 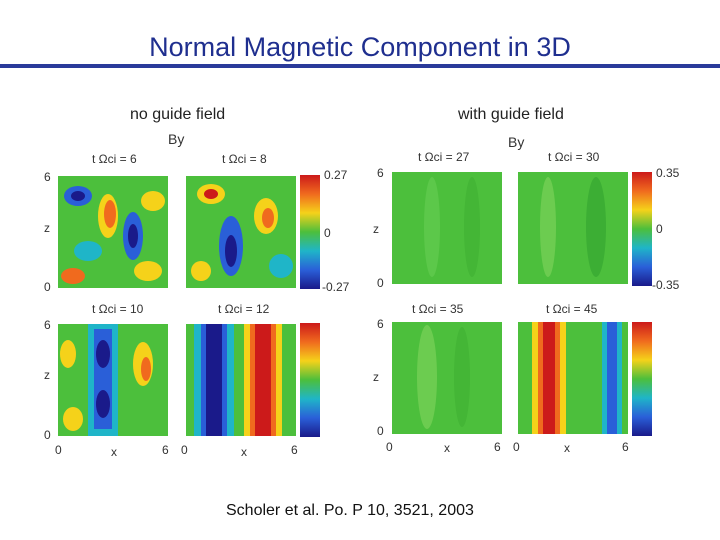 I want to click on left-panel-label-3: t Ωci = 10, so click(x=118, y=309).